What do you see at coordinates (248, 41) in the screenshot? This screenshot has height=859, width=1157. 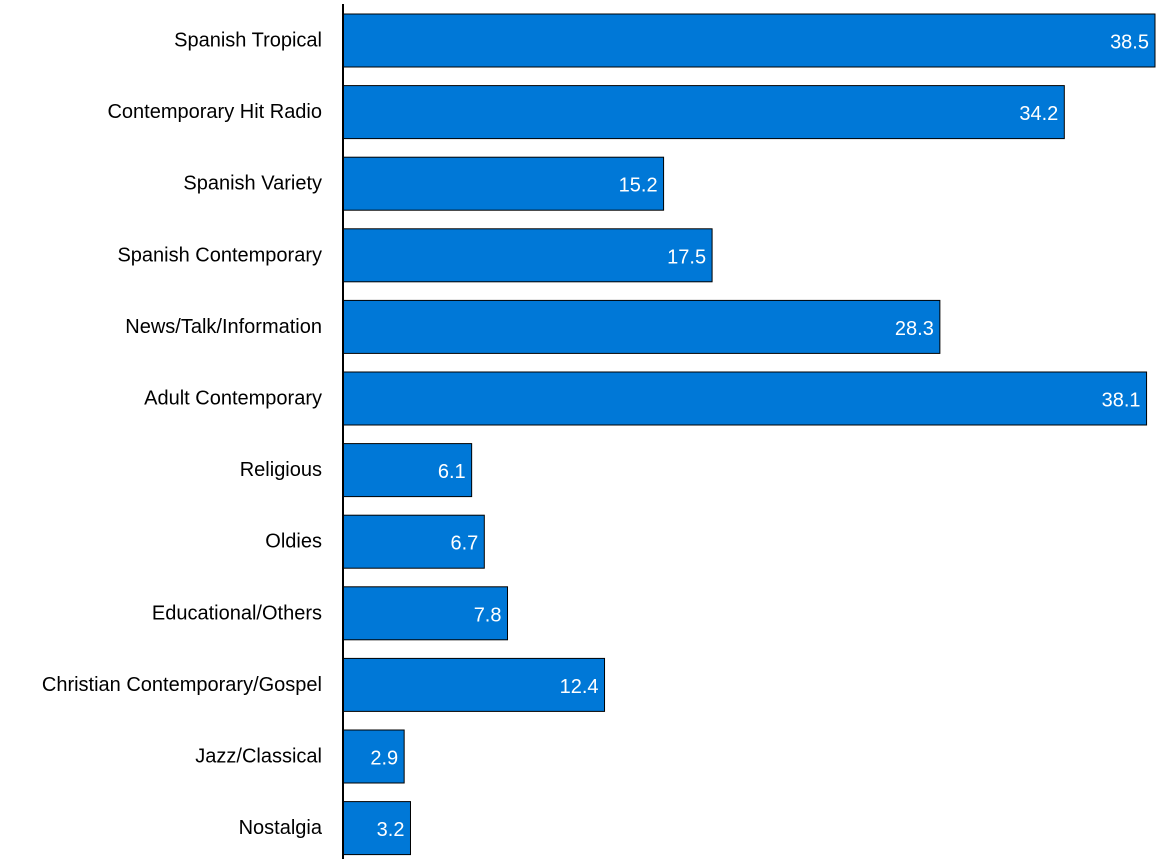 I see `category-label: Spanish Tropical` at bounding box center [248, 41].